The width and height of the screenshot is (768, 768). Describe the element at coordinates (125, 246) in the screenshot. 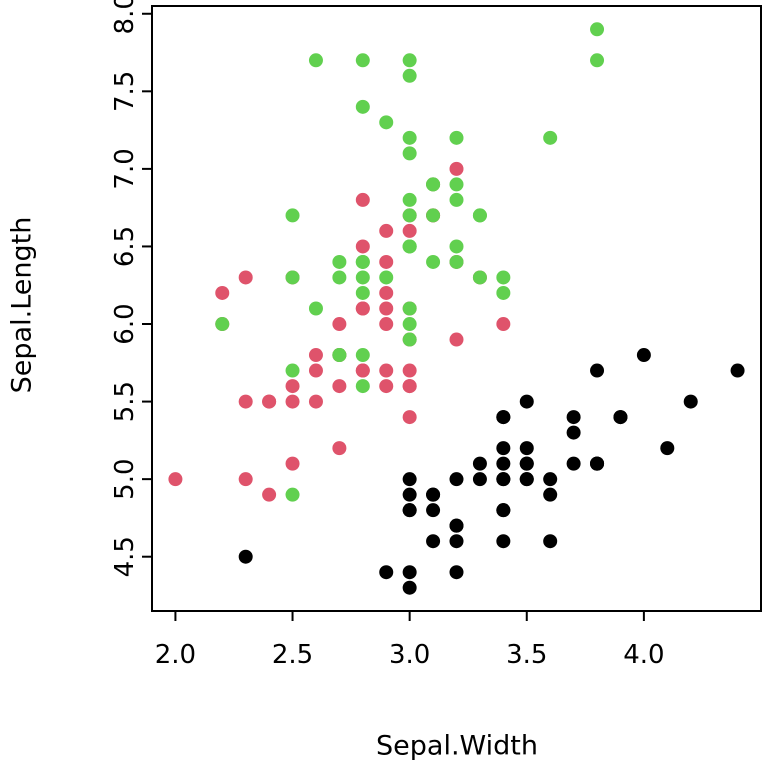

I see `y-tick-label: 6.5` at that location.